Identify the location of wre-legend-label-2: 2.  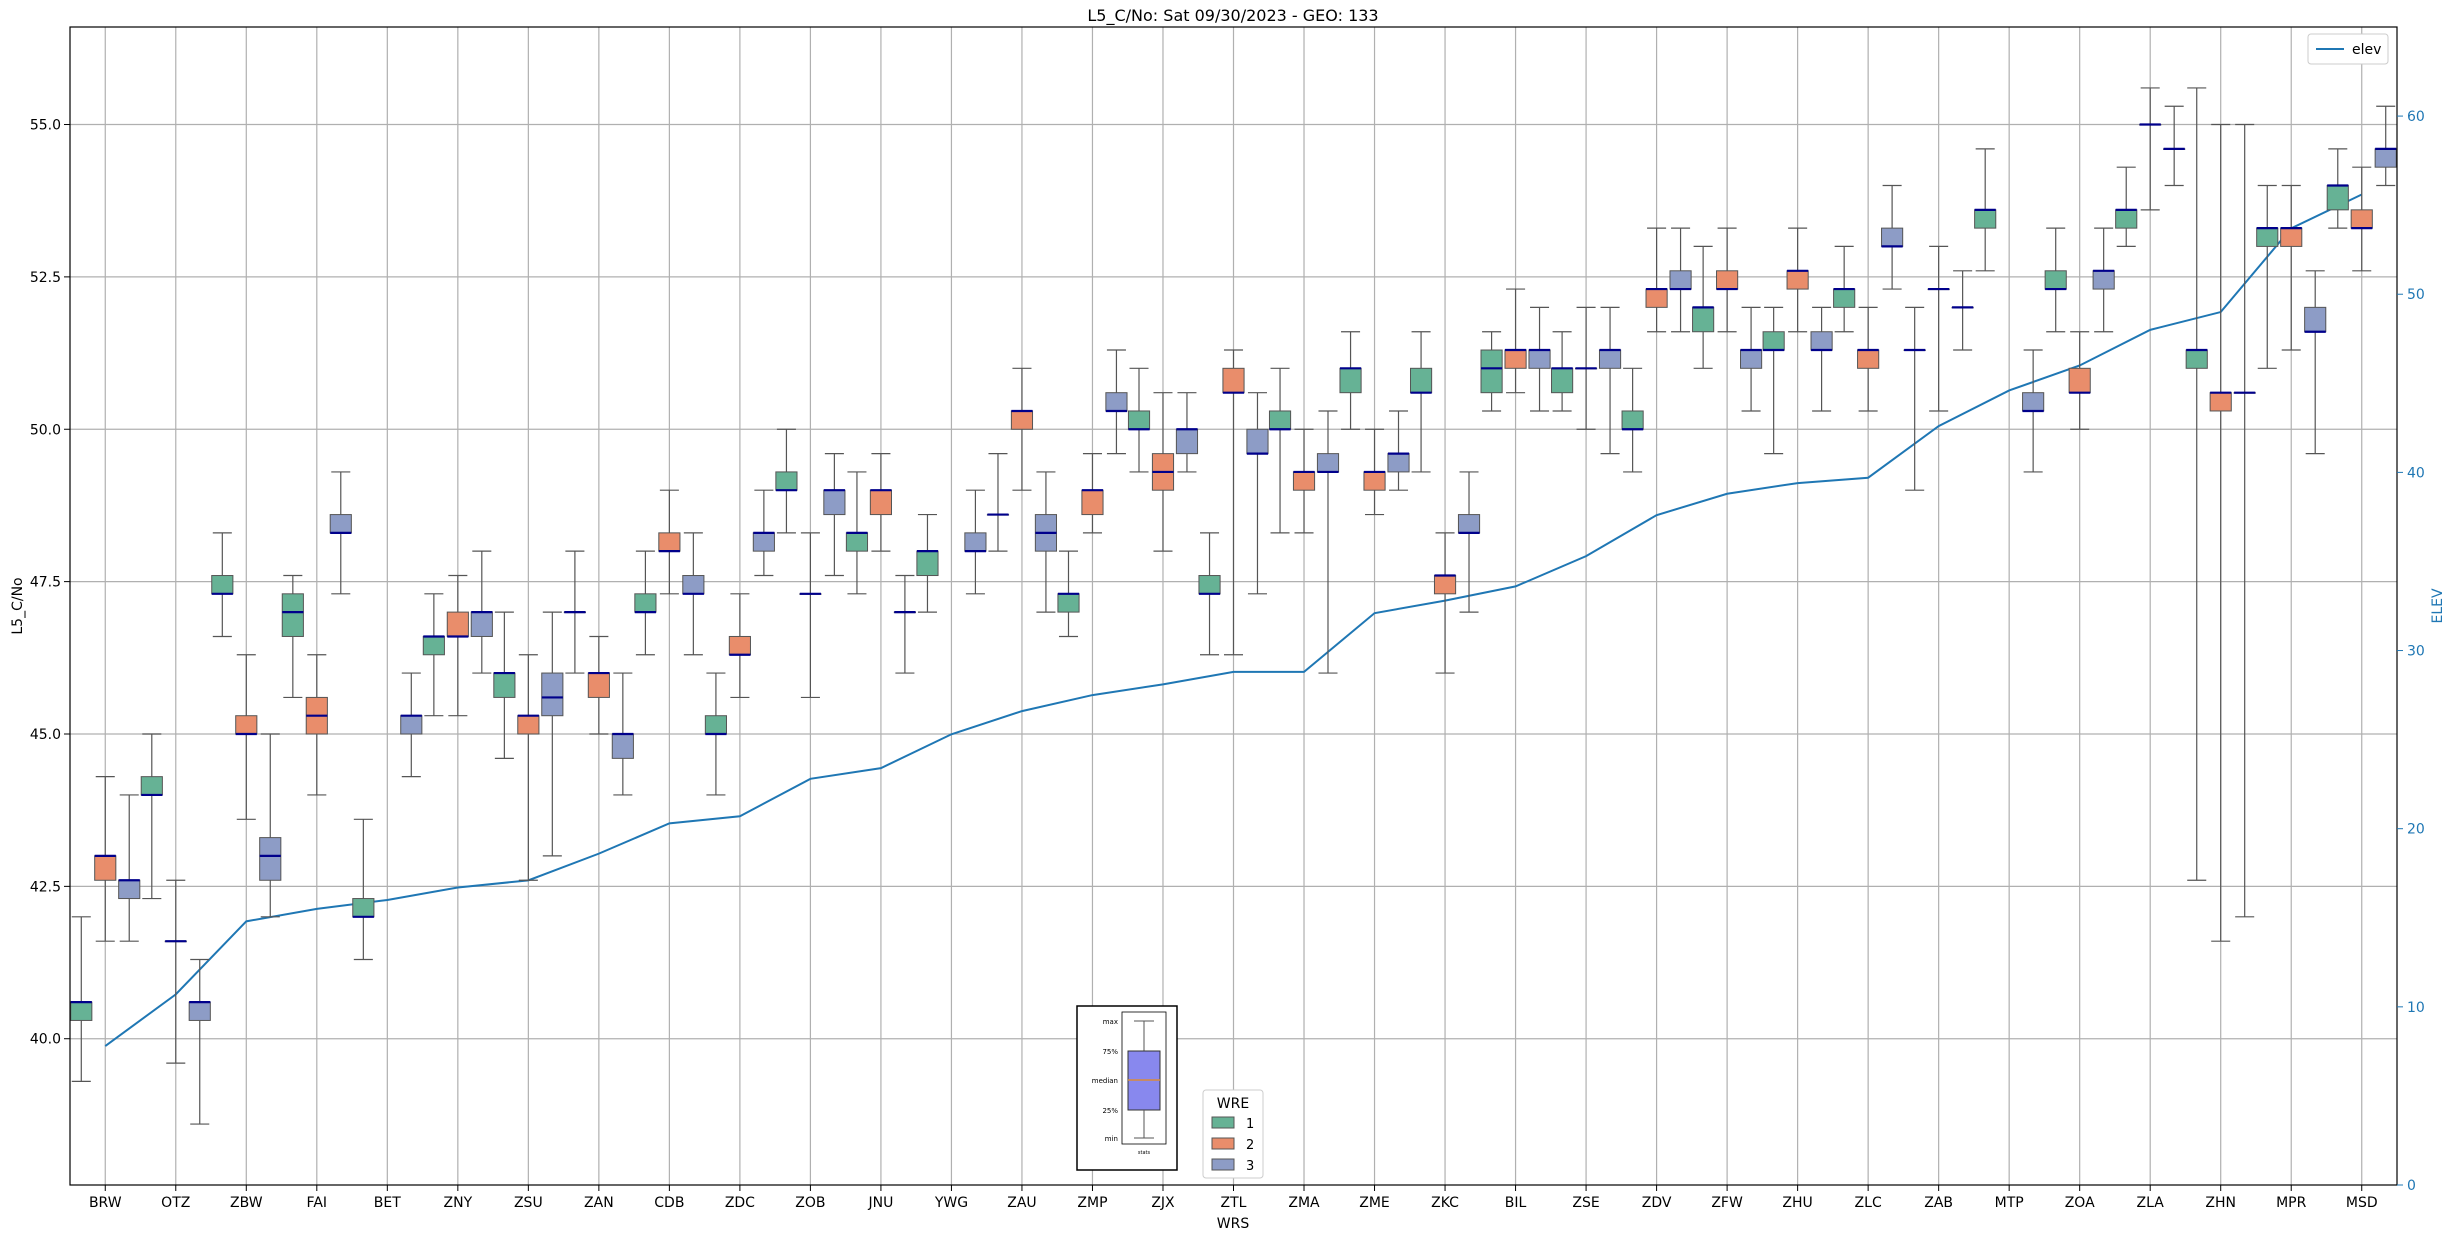
(1250, 1145).